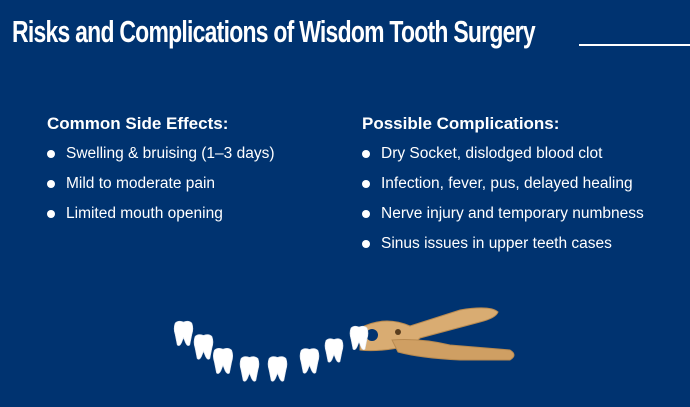  Describe the element at coordinates (138, 123) in the screenshot. I see `side-effects-heading: Common Side Effects:` at that location.